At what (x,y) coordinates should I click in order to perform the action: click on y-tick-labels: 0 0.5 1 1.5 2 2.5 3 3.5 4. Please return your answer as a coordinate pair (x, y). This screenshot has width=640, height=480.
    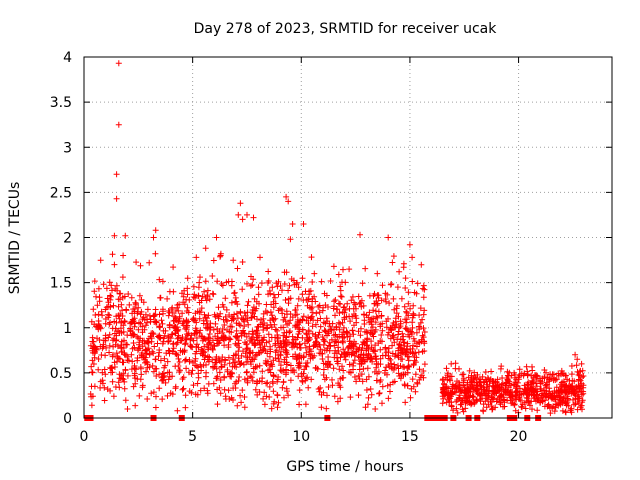
    Looking at the image, I should click on (61, 238).